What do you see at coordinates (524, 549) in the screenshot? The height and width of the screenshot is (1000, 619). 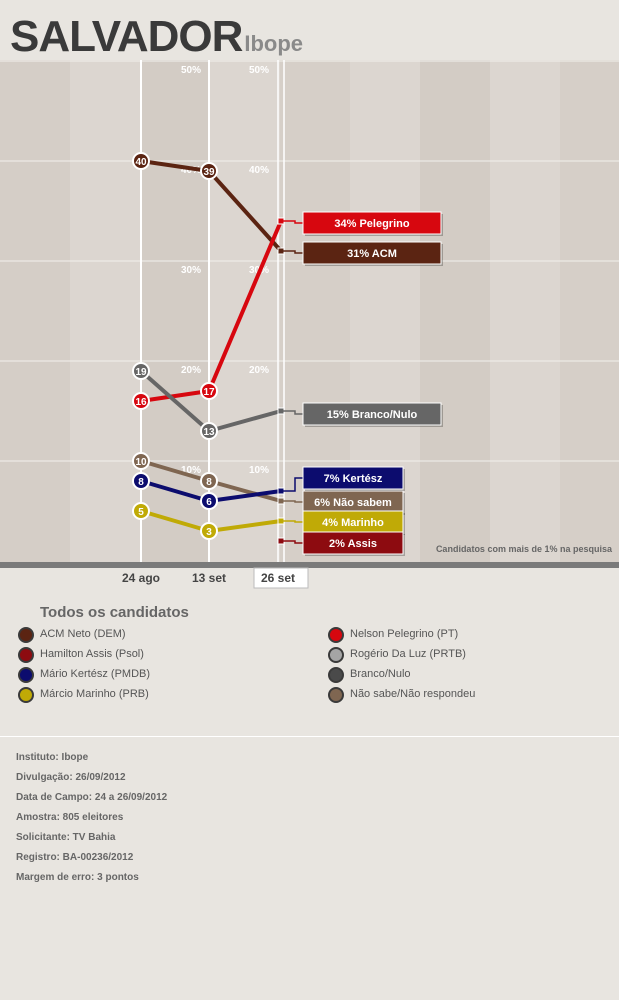 I see `chart-note: Candidatos com mais de 1% na pesquisa` at bounding box center [524, 549].